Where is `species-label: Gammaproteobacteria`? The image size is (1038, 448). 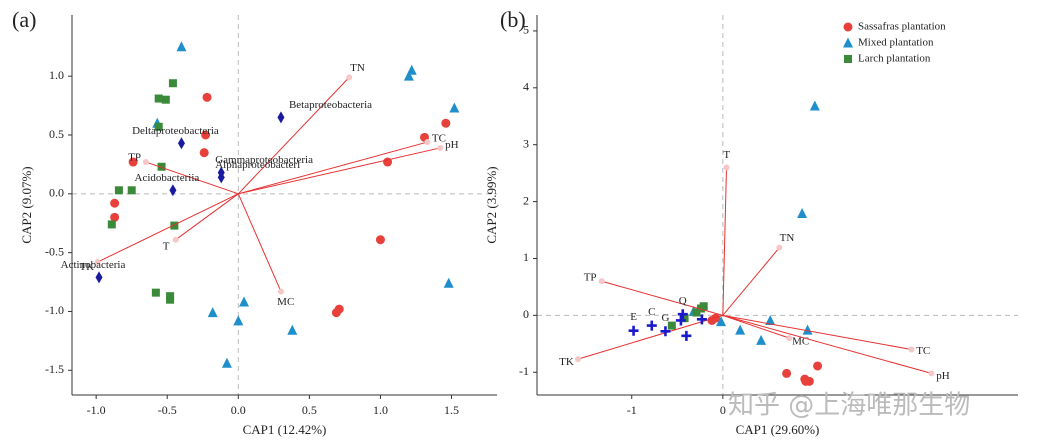
species-label: Gammaproteobacteria is located at coordinates (264, 160).